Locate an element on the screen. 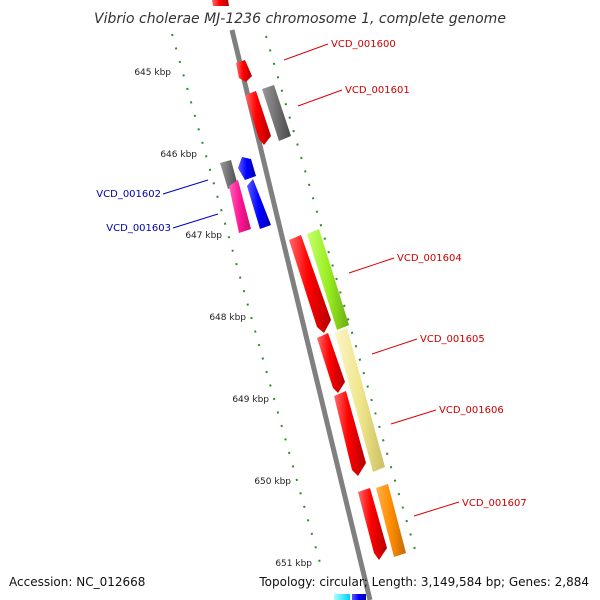 This screenshot has width=600, height=600. gene-feature-partial-bottom-blue is located at coordinates (359, 597).